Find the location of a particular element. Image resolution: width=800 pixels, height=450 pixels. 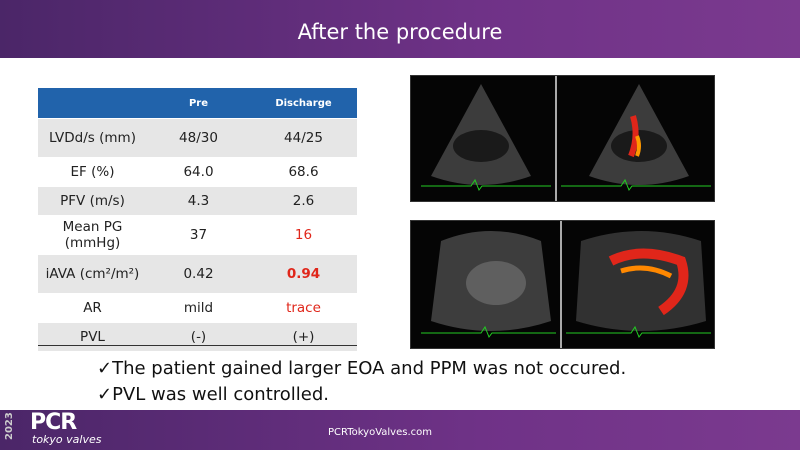

cell: 0.42 is located at coordinates (198, 274).